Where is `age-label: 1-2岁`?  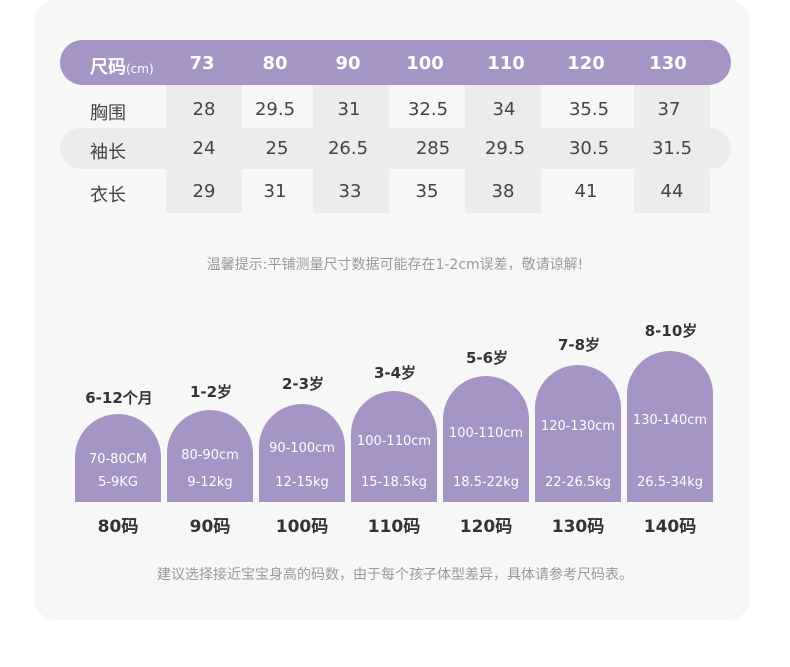 age-label: 1-2岁 is located at coordinates (211, 392).